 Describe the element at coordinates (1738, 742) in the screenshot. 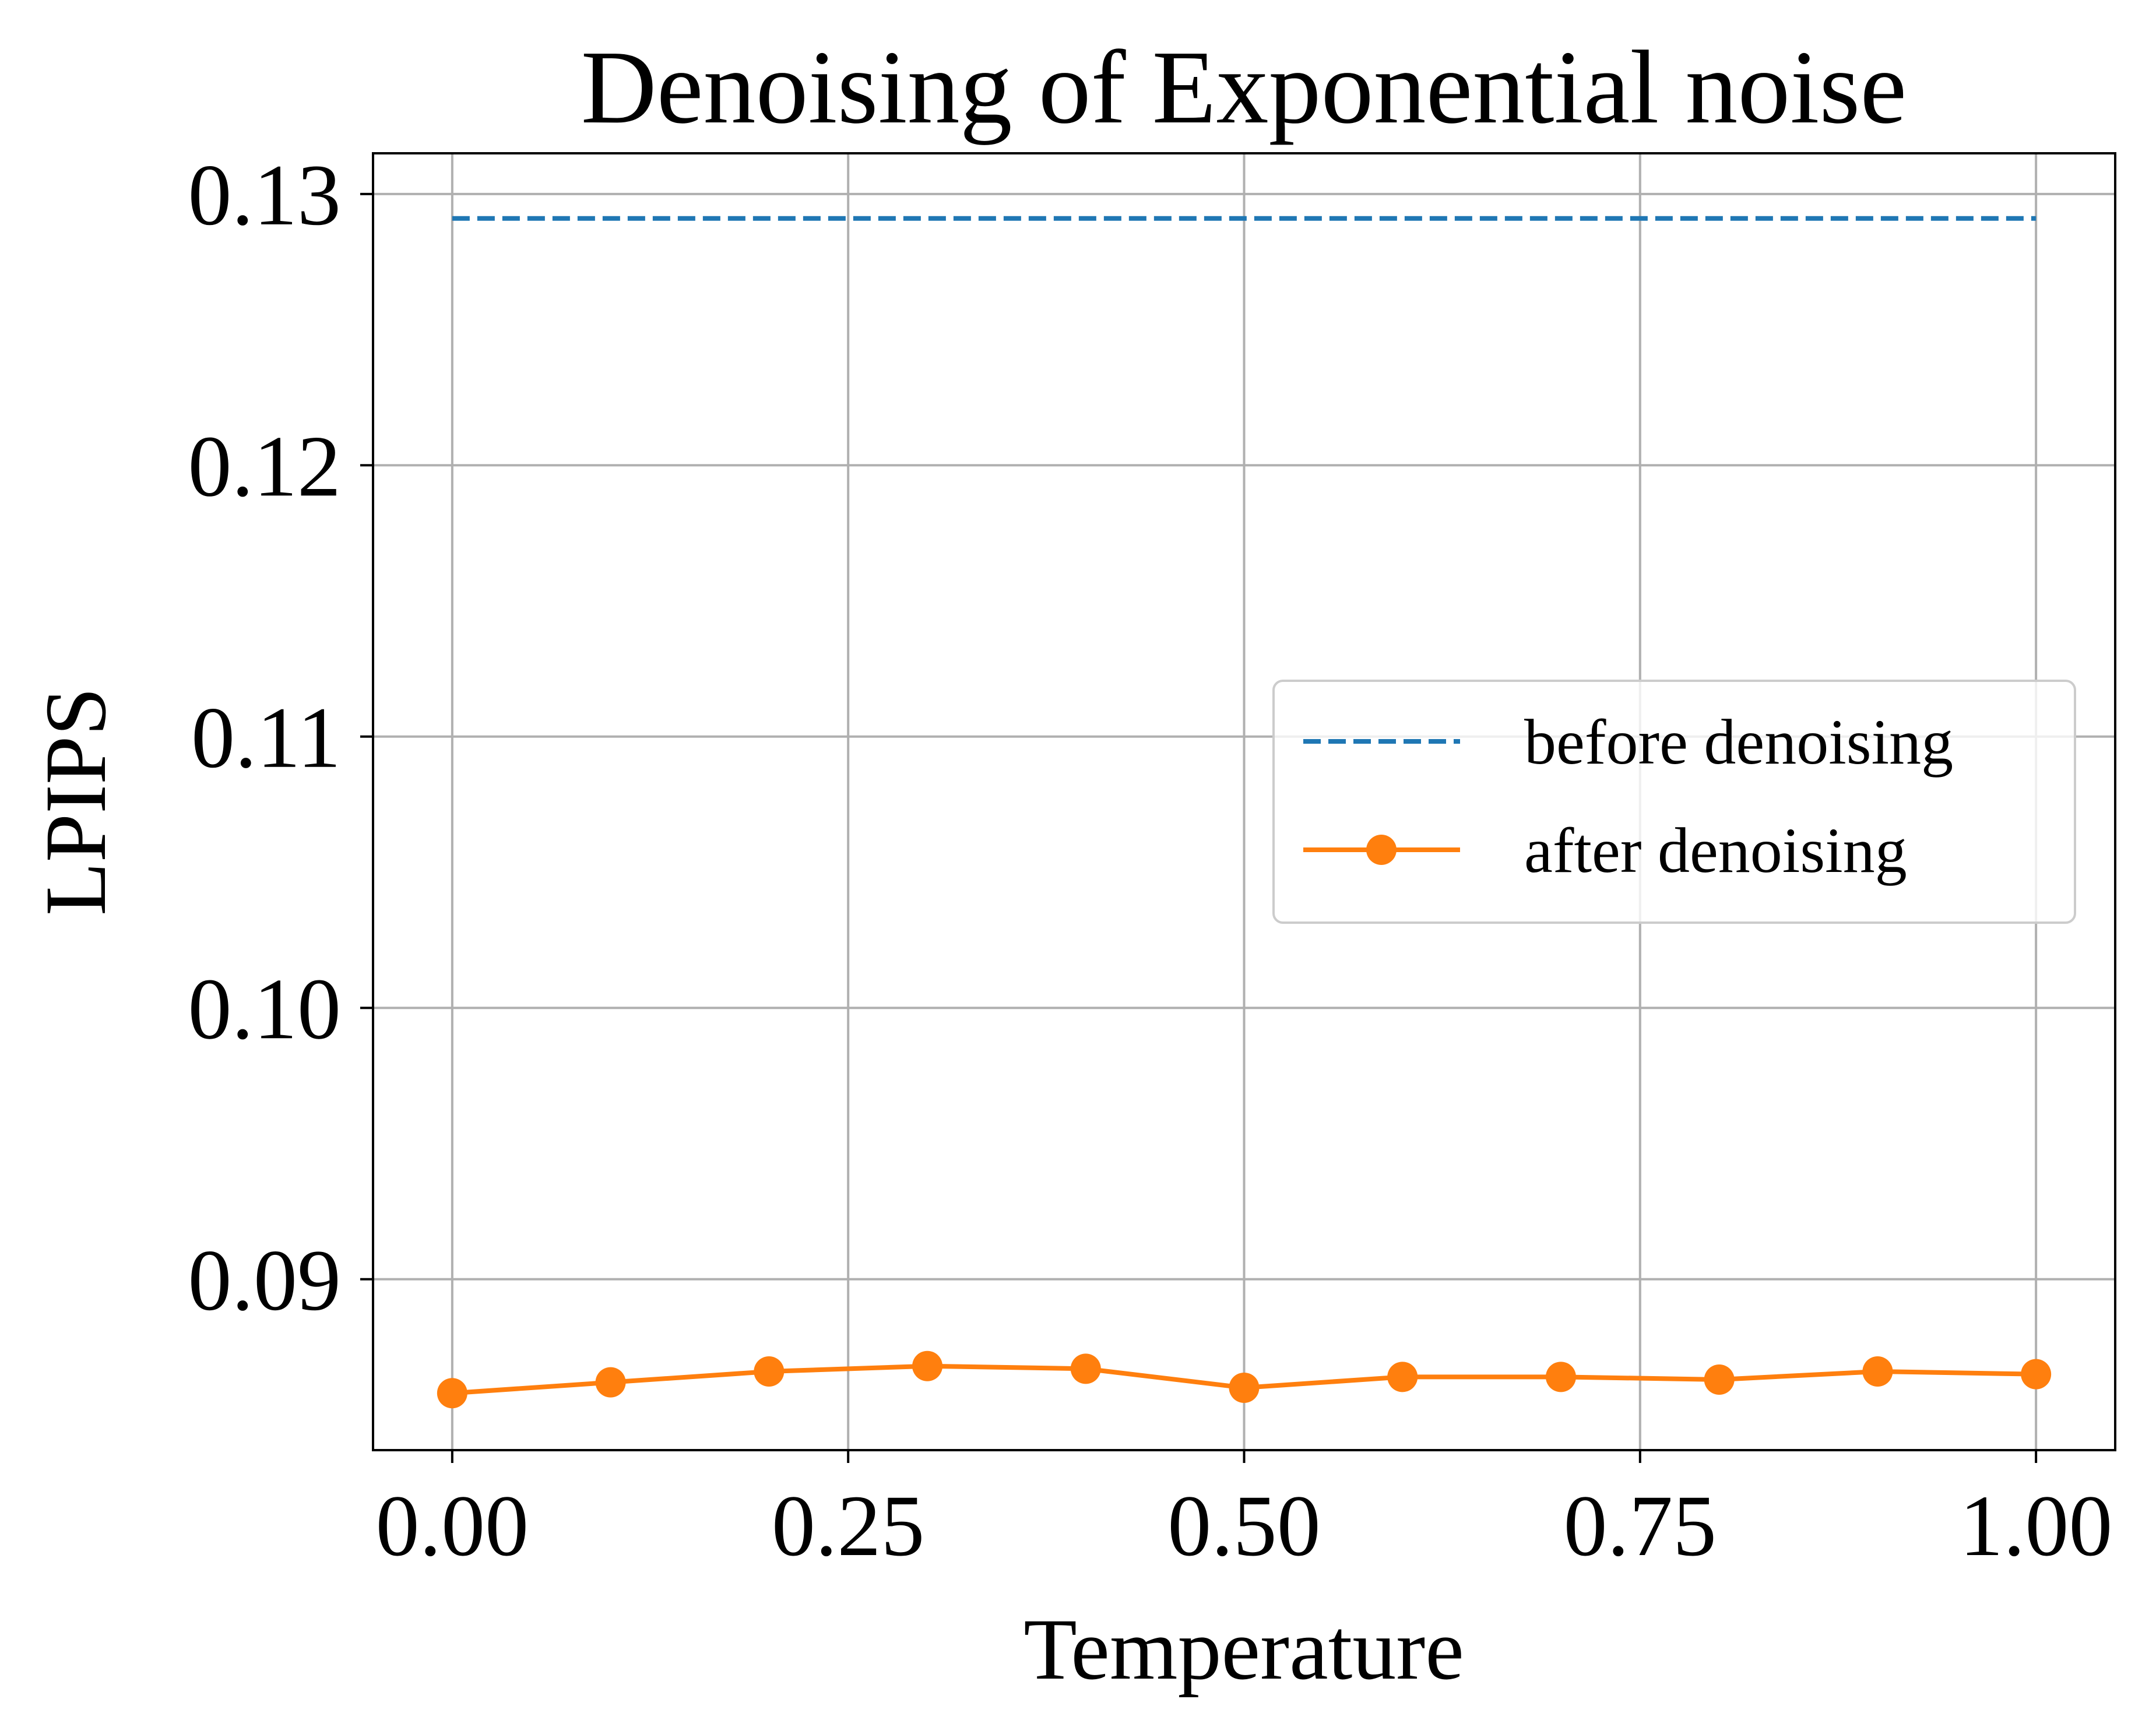

I see `legend-label-before-denoising: before denoising` at that location.